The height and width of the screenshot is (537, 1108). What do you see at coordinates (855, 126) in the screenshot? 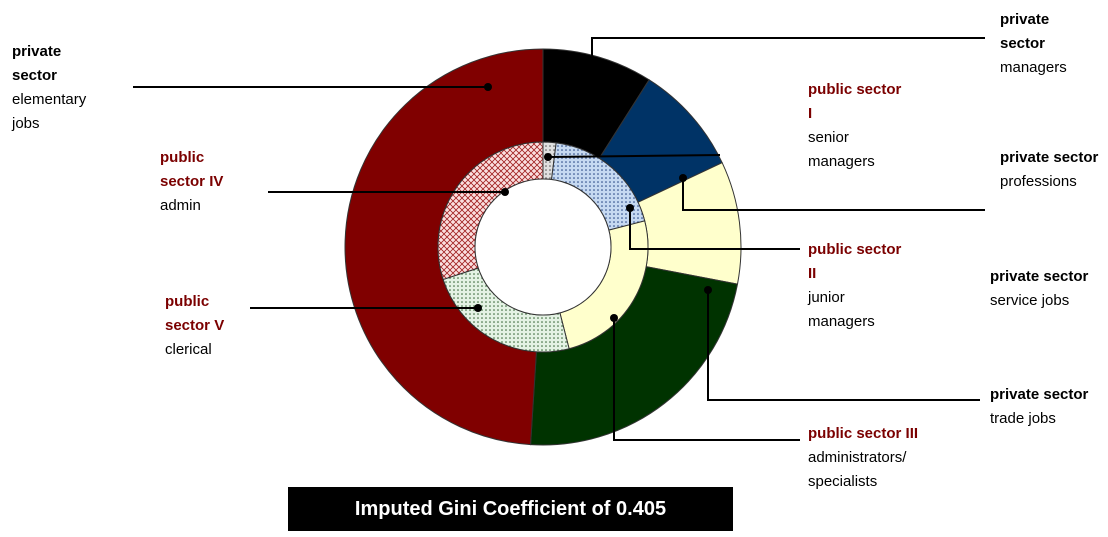
I see `segment-label: public sector I senior managers` at bounding box center [855, 126].